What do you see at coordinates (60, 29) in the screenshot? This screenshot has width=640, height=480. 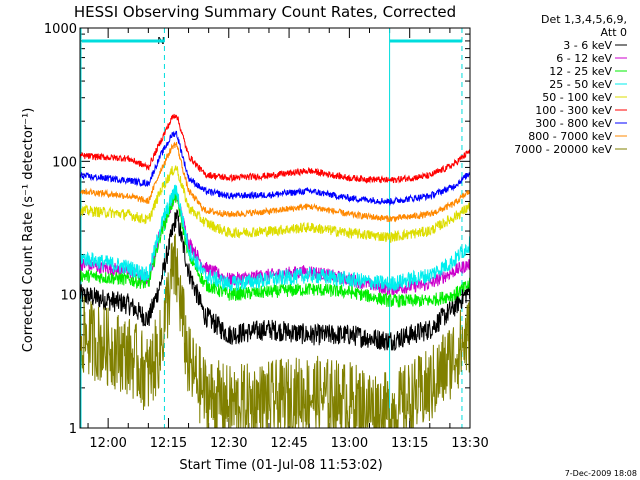 I see `y-tick-label: 1000` at bounding box center [60, 29].